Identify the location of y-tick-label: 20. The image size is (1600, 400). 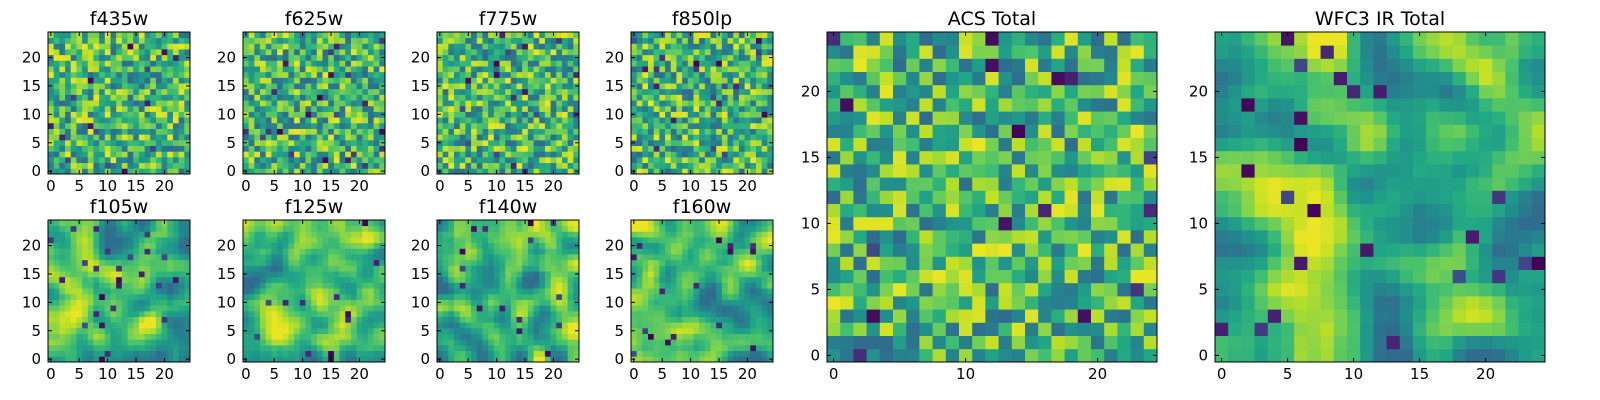
(420, 246).